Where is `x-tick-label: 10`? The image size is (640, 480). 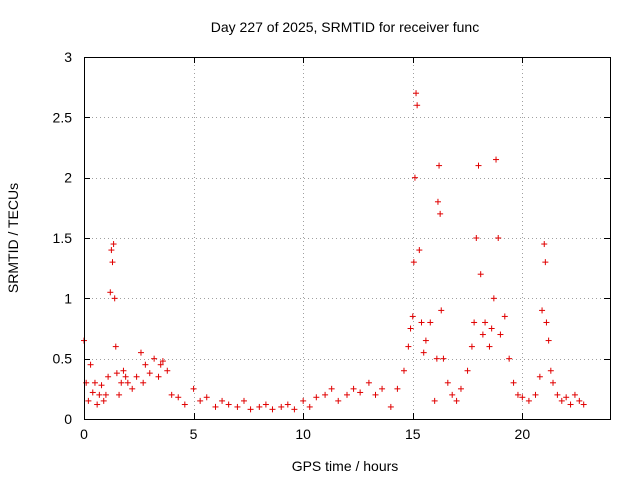 x-tick-label: 10 is located at coordinates (303, 434).